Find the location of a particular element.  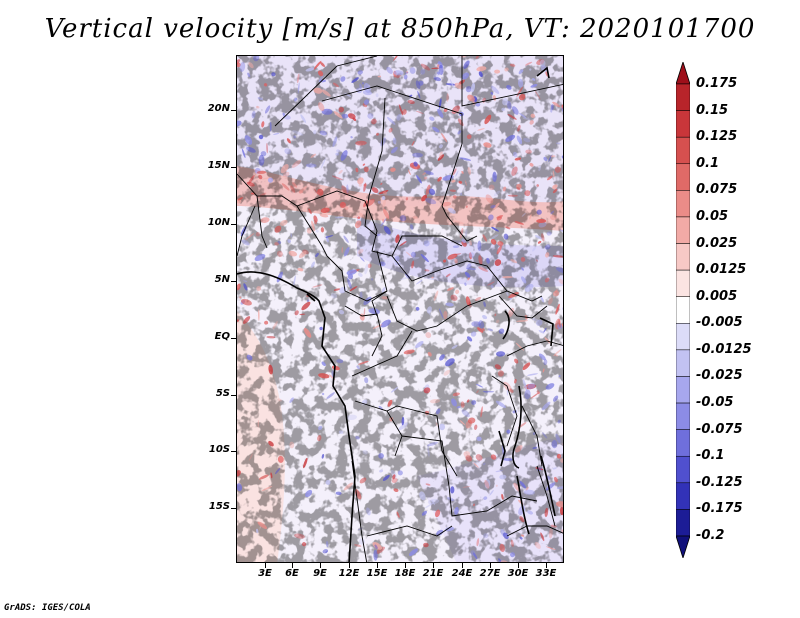

colorbar-label: 0.1 is located at coordinates (708, 163).